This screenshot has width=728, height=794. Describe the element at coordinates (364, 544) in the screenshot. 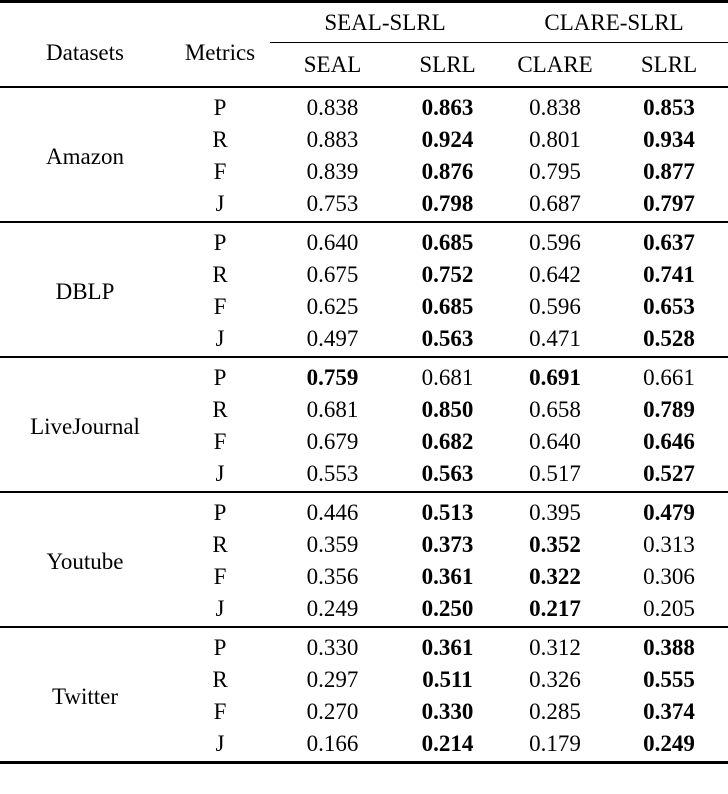

I see `table-row: R 0.359 0.373 0.352 0.313` at that location.